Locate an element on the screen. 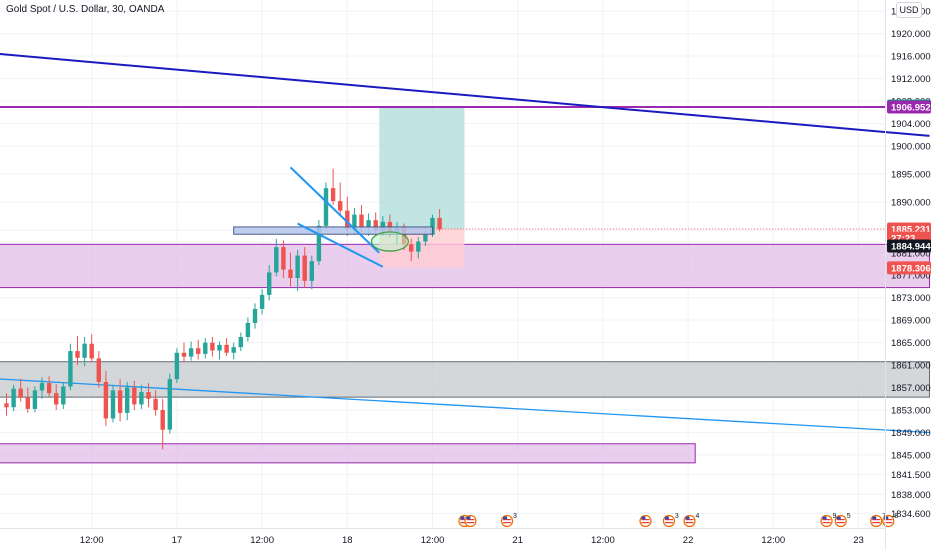 The image size is (932, 550). risk-reward-tool is located at coordinates (422, 187).